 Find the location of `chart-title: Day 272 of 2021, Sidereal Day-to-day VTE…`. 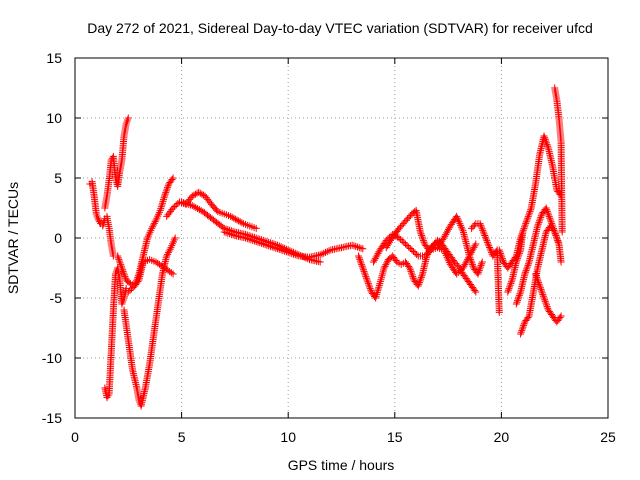

chart-title: Day 272 of 2021, Sidereal Day-to-day VTE… is located at coordinates (340, 28).